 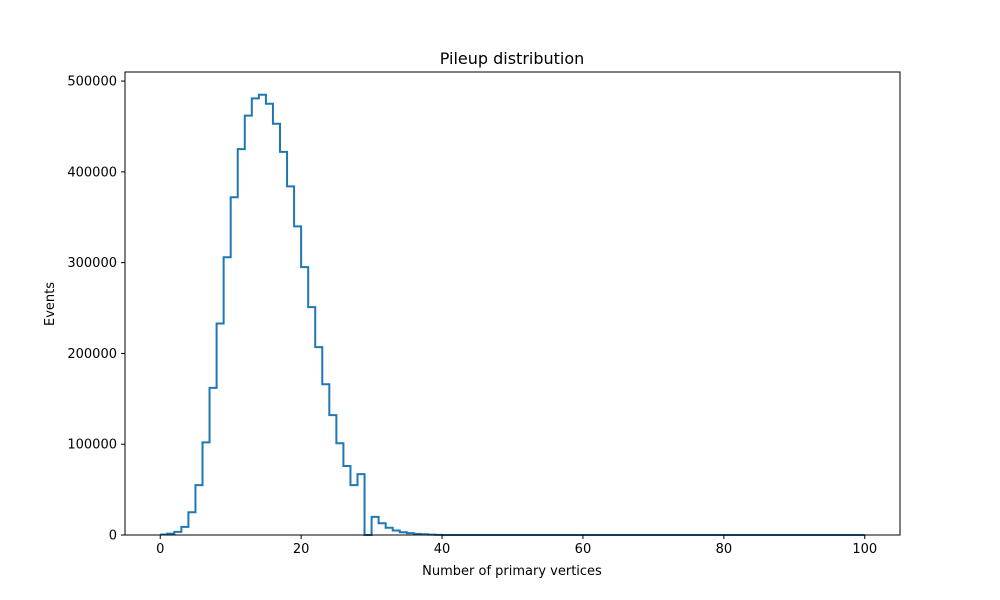 What do you see at coordinates (92, 82) in the screenshot?
I see `y-tick-label: 500000` at bounding box center [92, 82].